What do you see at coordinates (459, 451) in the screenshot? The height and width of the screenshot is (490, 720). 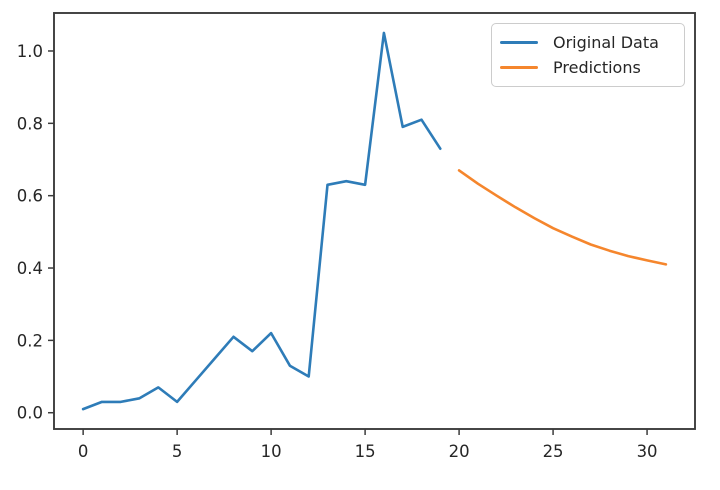 I see `x-tick-label: 20` at bounding box center [459, 451].